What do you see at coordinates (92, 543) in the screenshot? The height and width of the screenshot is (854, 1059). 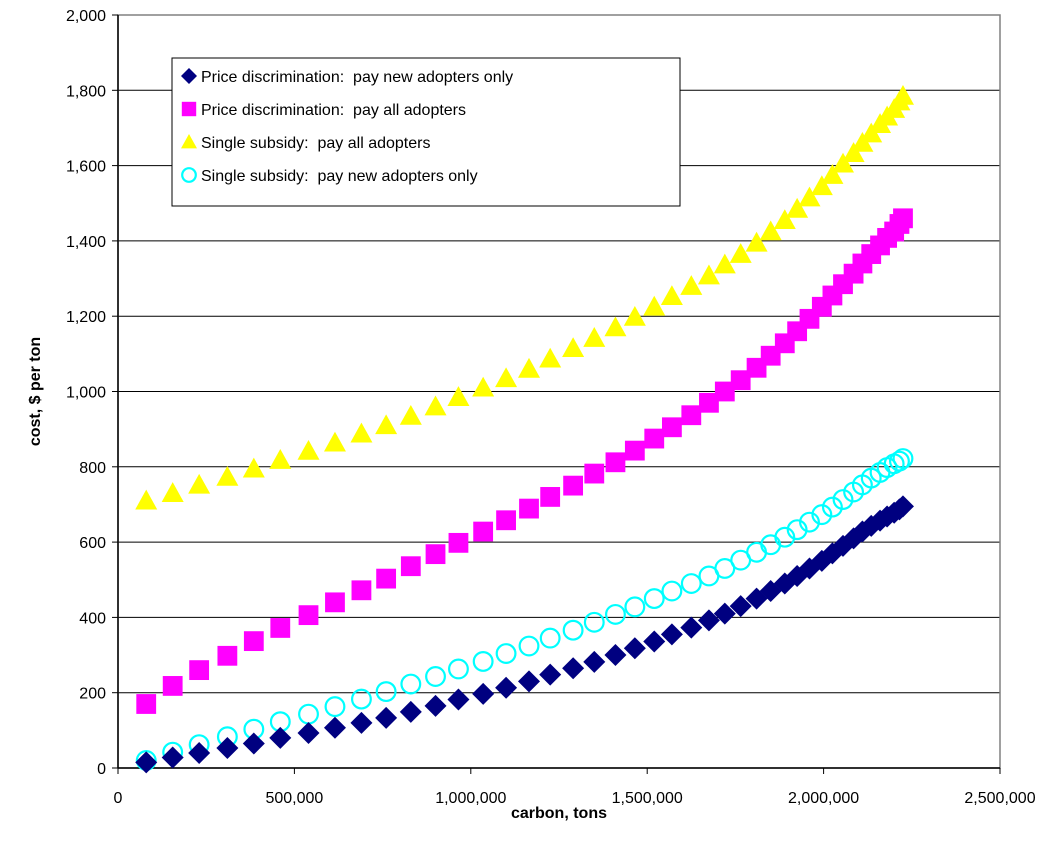 I see `y-tick-label: 600` at bounding box center [92, 543].